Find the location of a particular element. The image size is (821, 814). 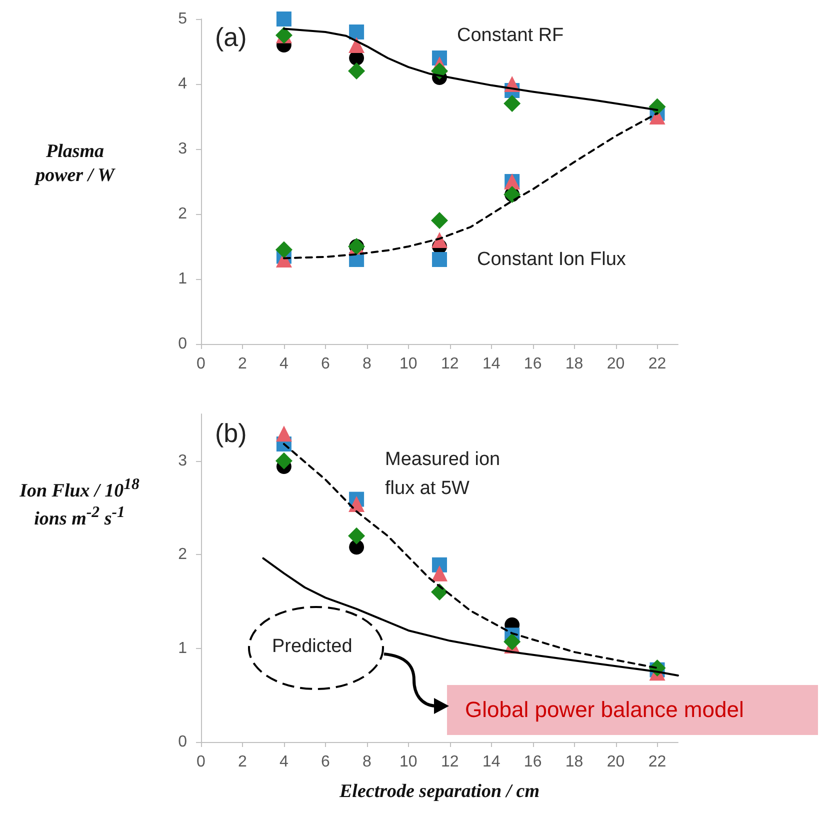

annotation: Measured ion flux at 5W is located at coordinates (443, 474).